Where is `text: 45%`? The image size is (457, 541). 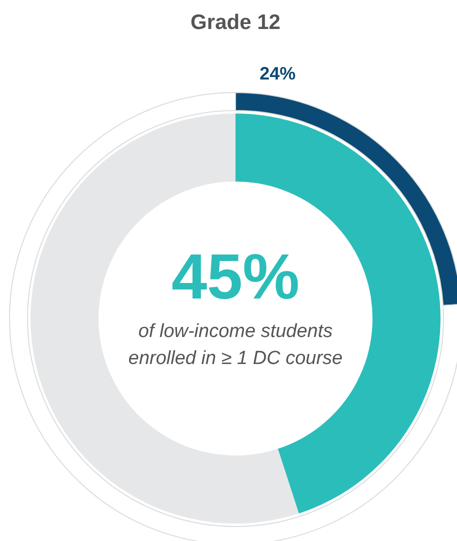
text: 45% is located at coordinates (235, 276).